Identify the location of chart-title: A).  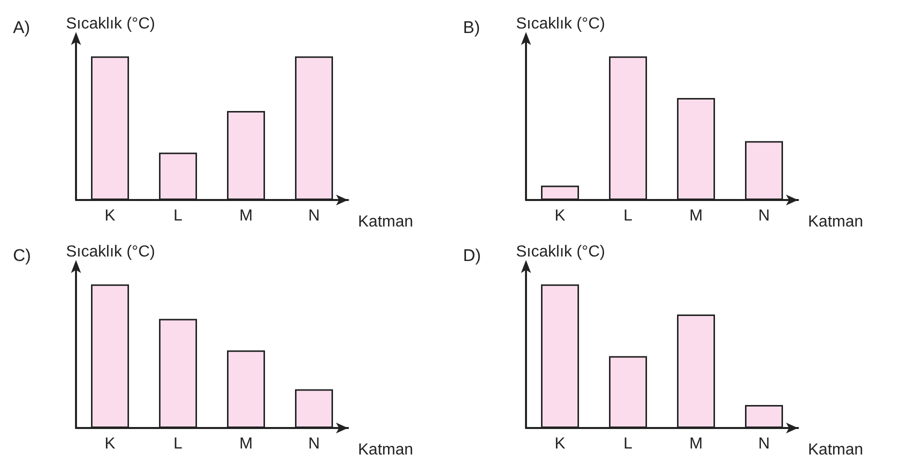
(21, 27).